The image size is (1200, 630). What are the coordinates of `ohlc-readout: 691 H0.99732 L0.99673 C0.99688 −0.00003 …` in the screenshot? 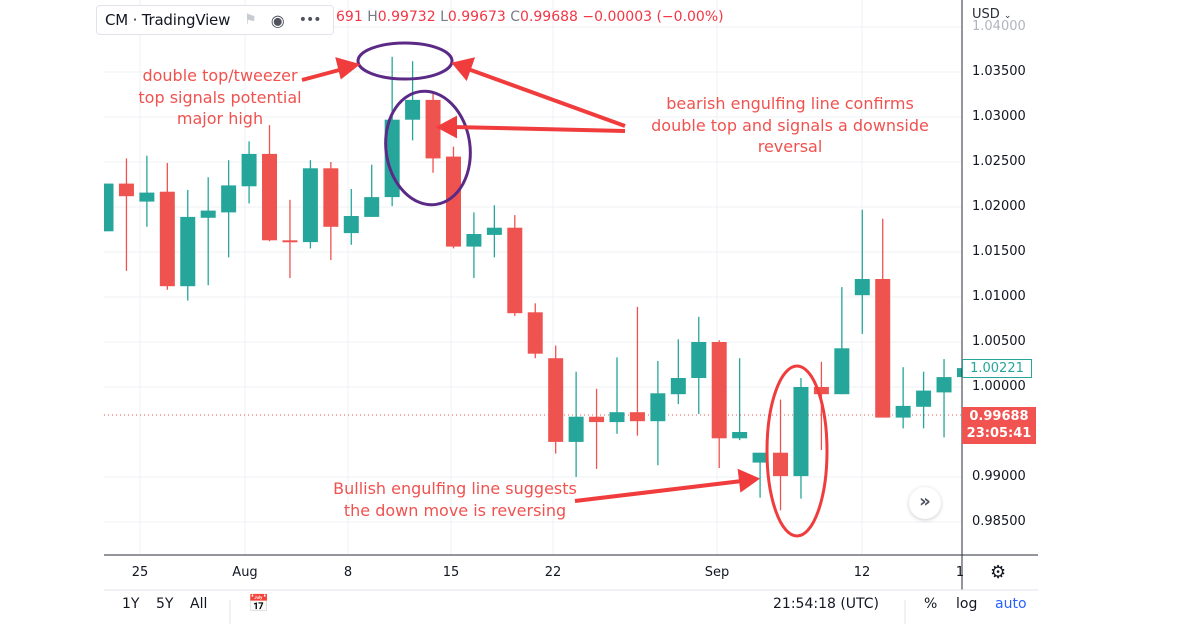 It's located at (530, 17).